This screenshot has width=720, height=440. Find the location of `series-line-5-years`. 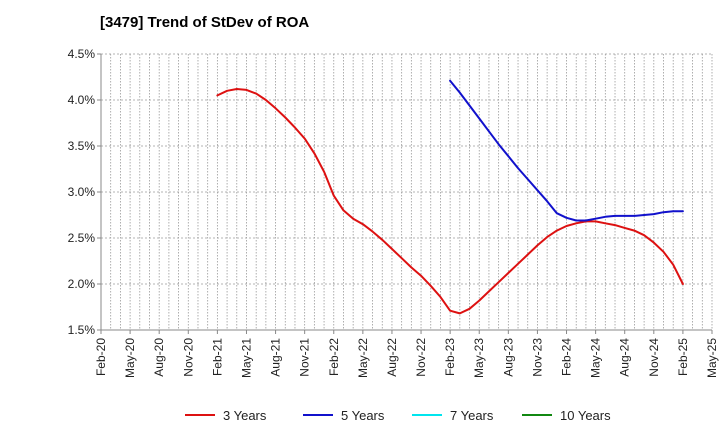

series-line-5-years is located at coordinates (566, 150).